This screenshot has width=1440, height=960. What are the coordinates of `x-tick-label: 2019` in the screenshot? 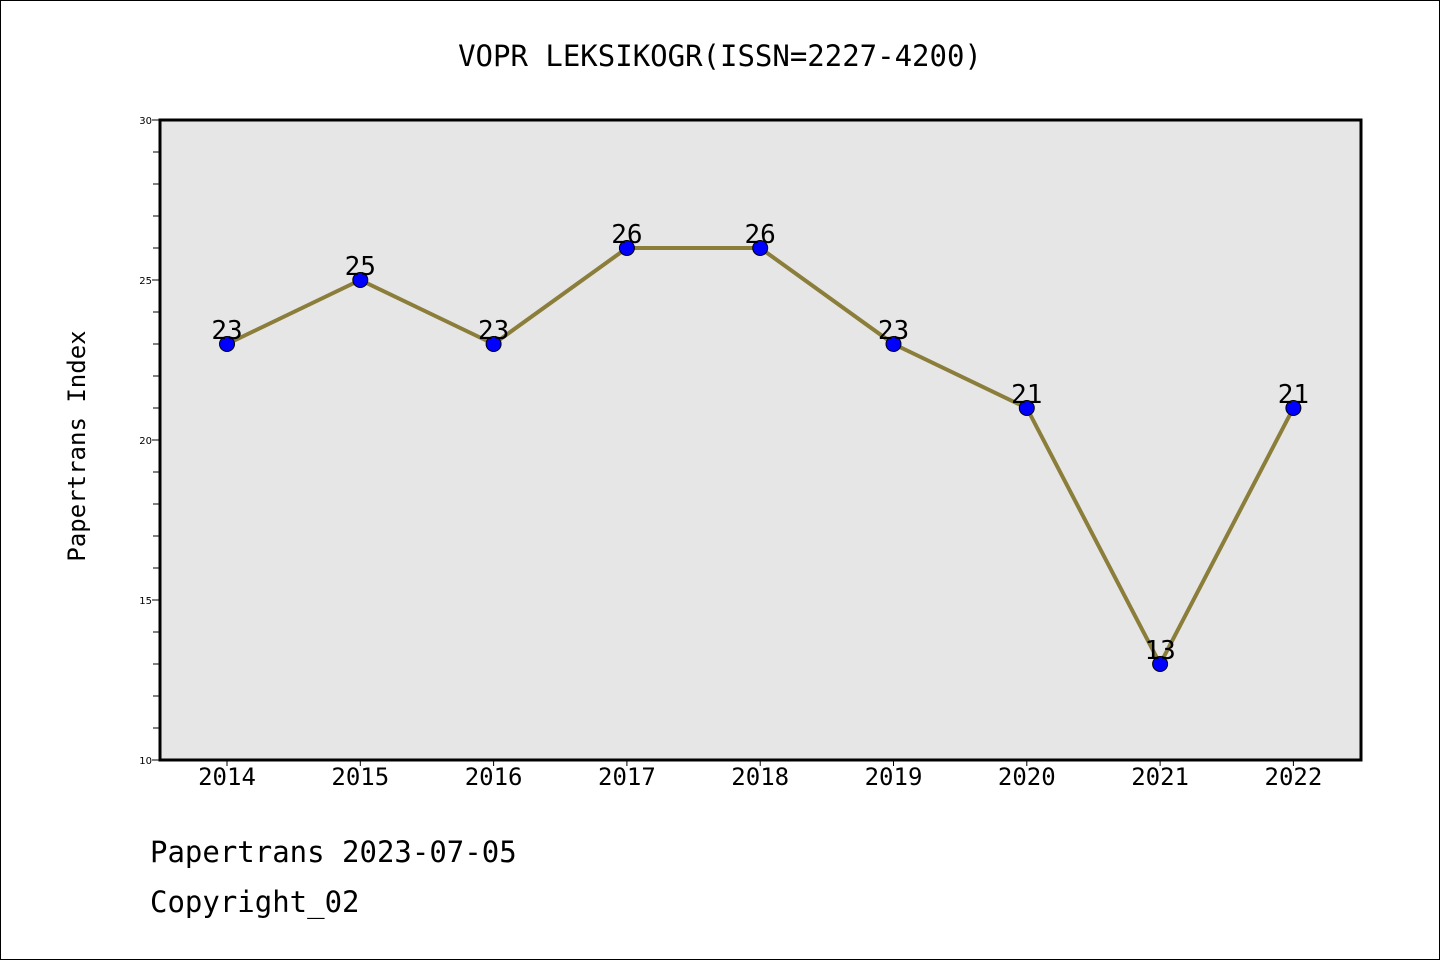 It's located at (894, 777).